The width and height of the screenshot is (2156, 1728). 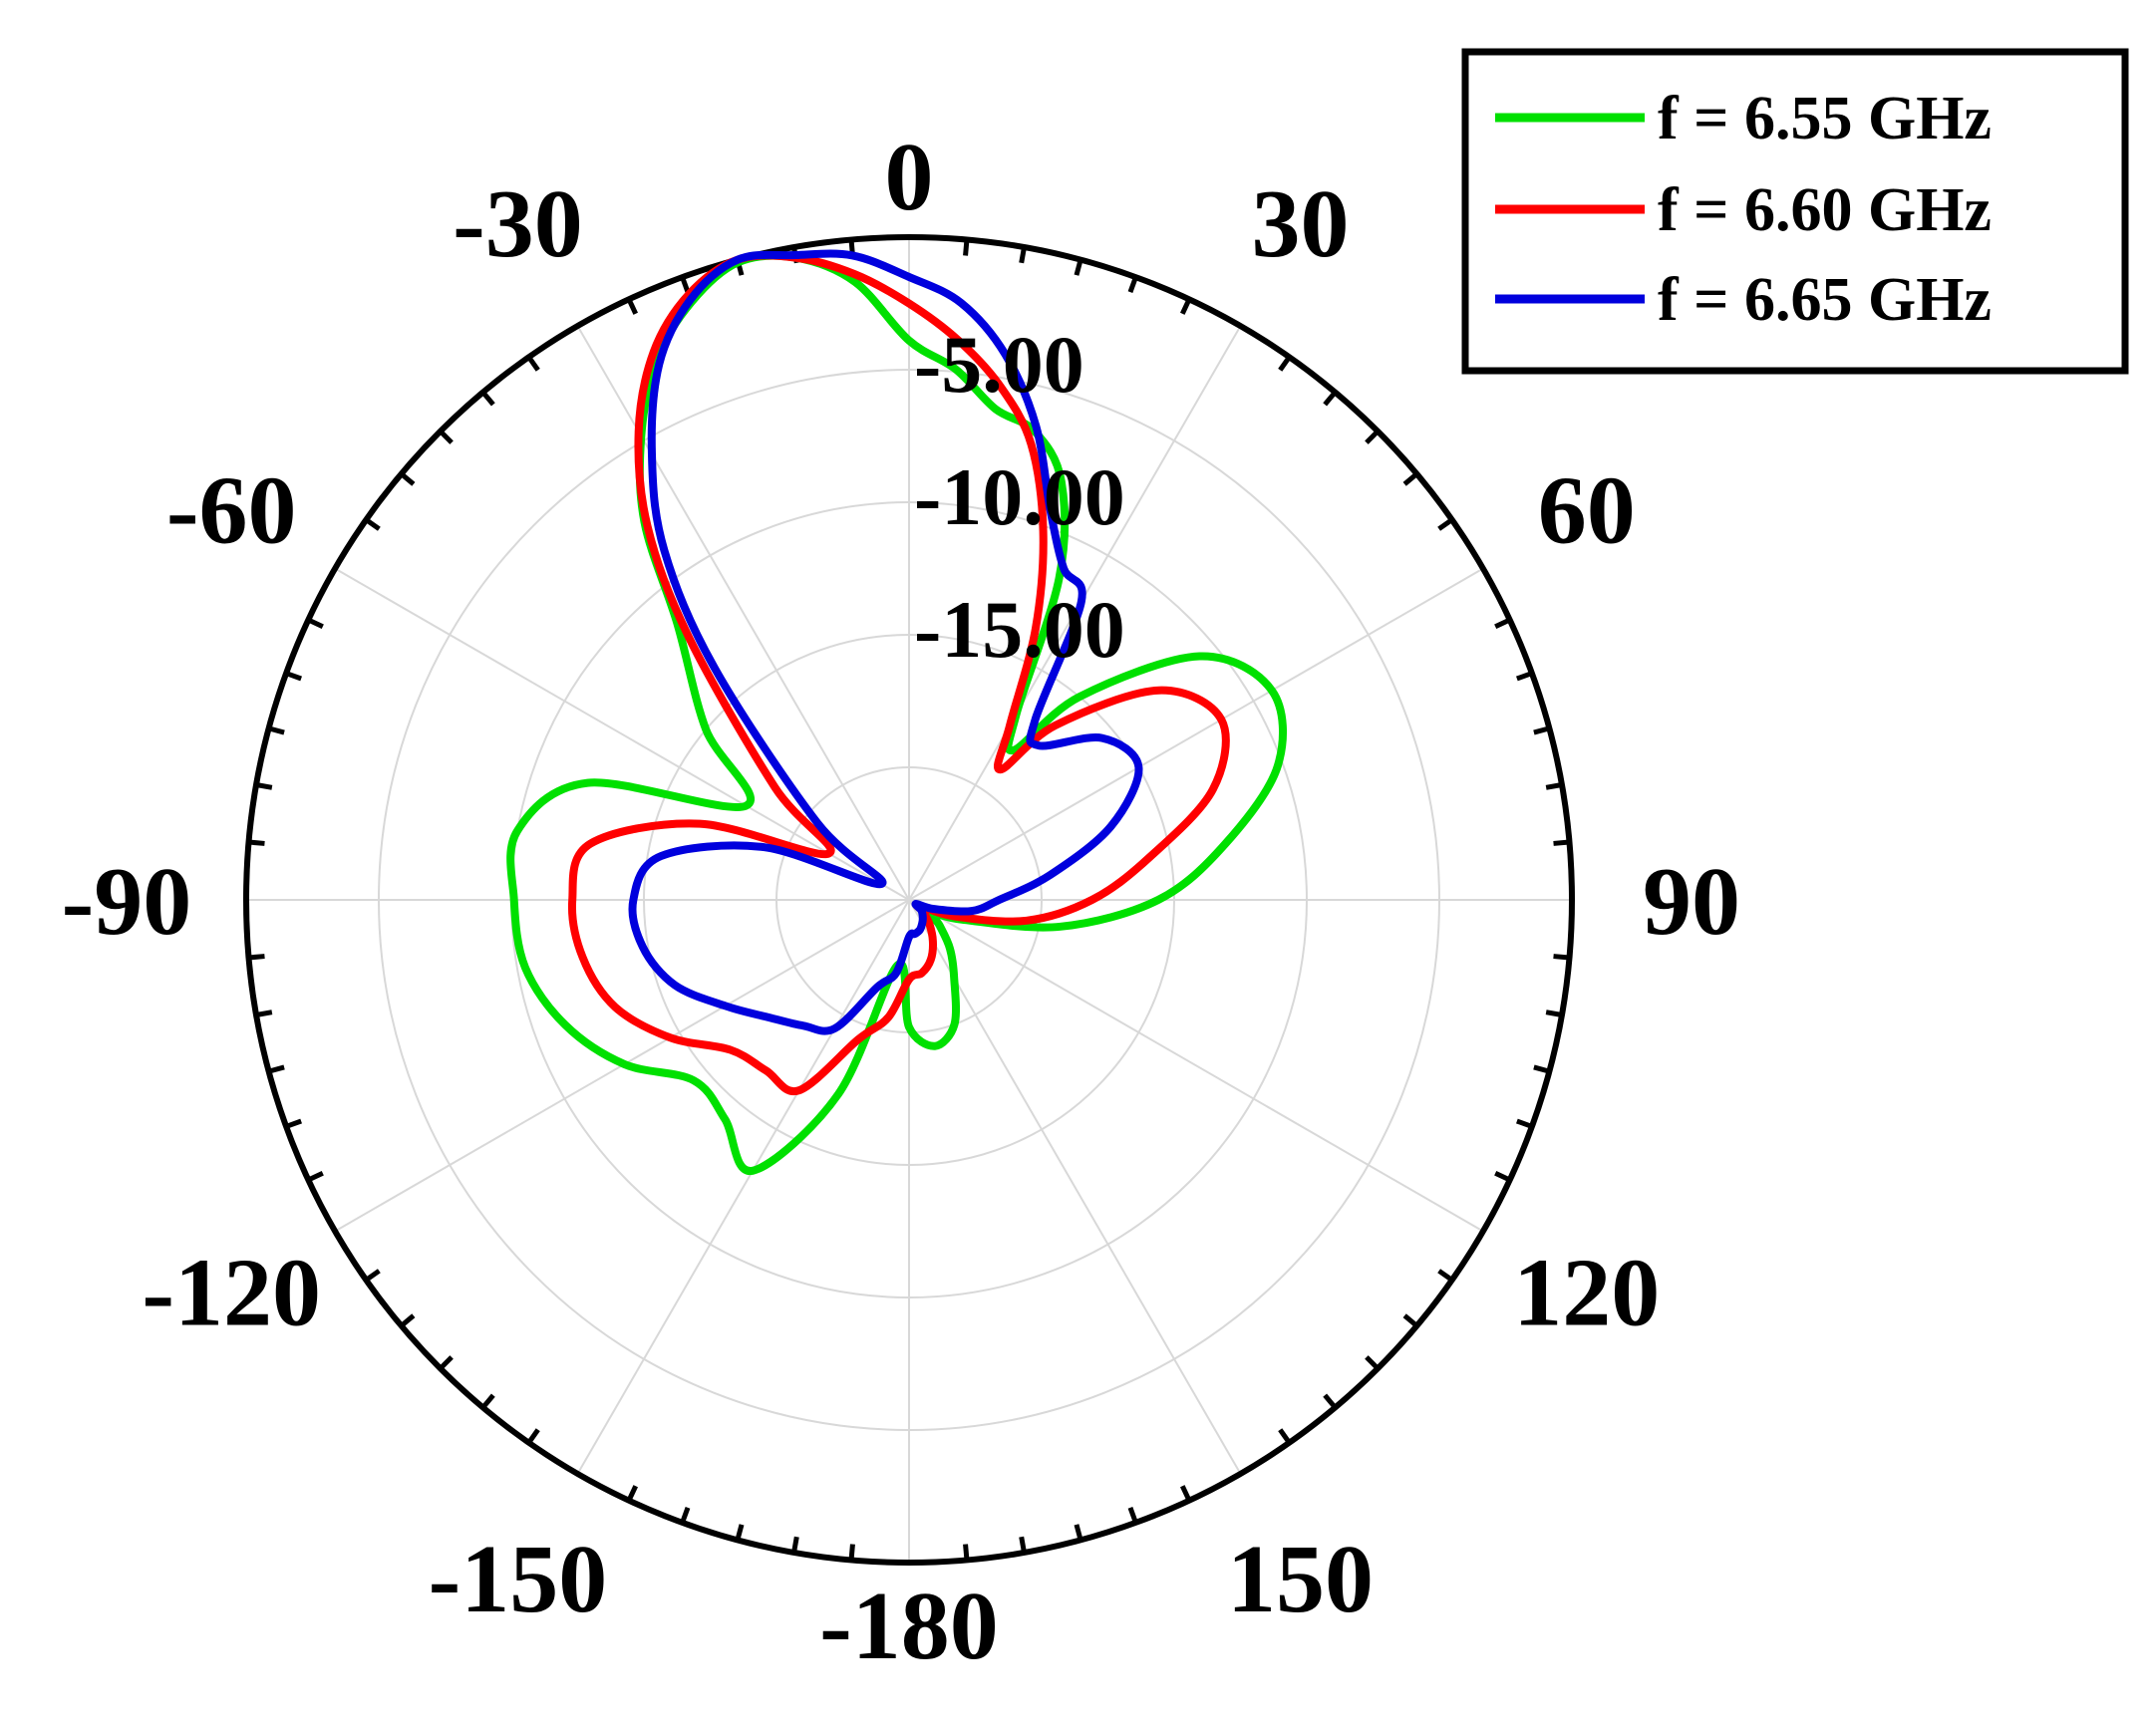 I want to click on legend-label-0: f = 6.55 GHz, so click(x=1825, y=118).